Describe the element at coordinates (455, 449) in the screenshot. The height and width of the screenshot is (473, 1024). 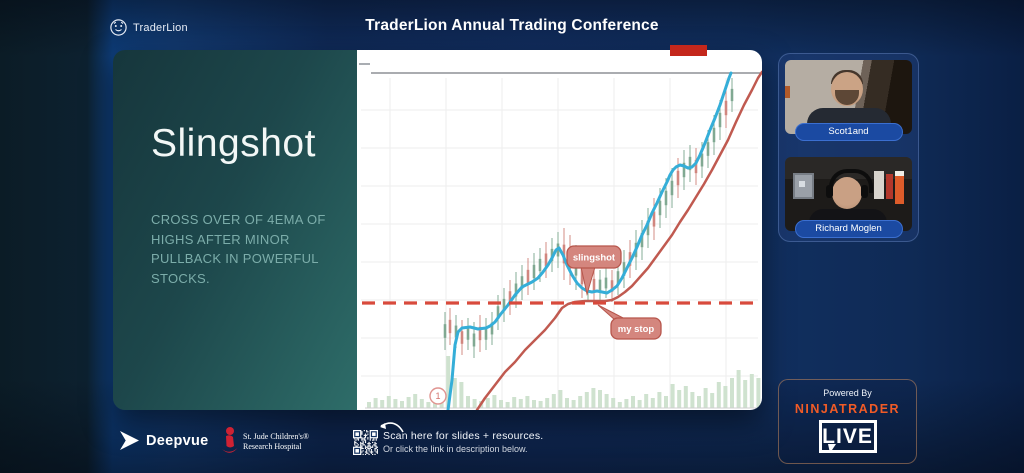
I see `qr-caption-line2: Or click the link in description below.` at that location.